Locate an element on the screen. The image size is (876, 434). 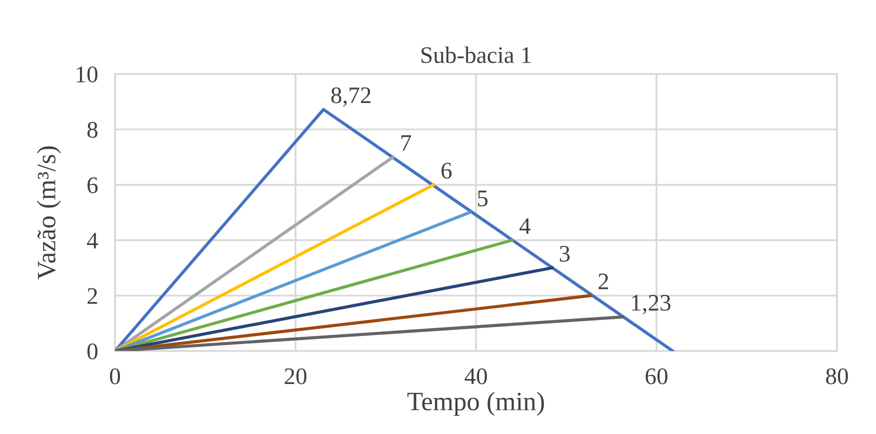
y-tick-label: 0 is located at coordinates (92, 351).